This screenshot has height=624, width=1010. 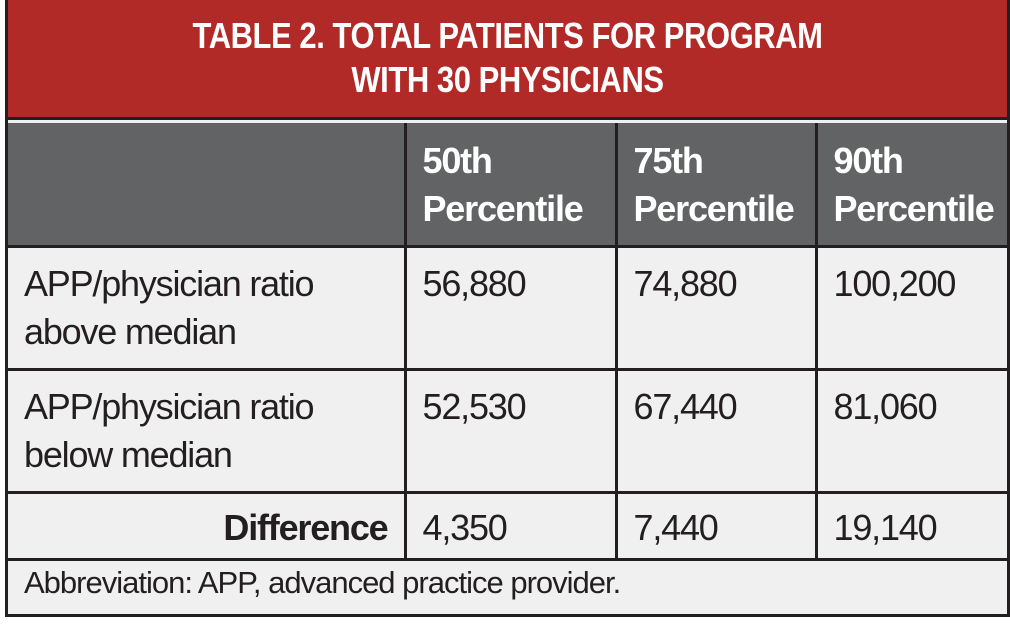 I want to click on cell: 4,350, so click(x=510, y=526).